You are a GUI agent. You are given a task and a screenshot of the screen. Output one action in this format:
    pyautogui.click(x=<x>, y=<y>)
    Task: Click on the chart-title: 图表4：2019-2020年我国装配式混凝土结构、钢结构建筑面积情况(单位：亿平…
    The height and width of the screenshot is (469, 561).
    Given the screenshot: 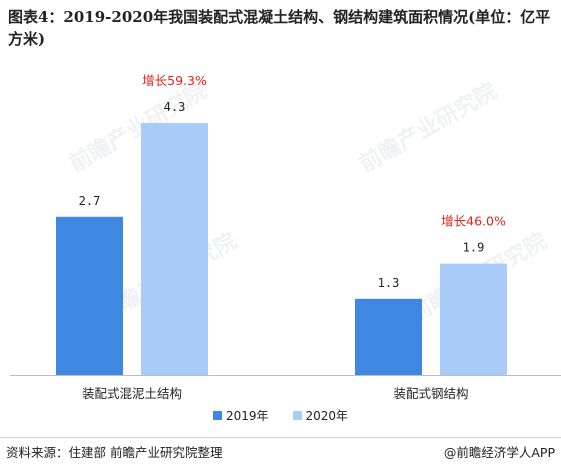 What is the action you would take?
    pyautogui.click(x=279, y=28)
    